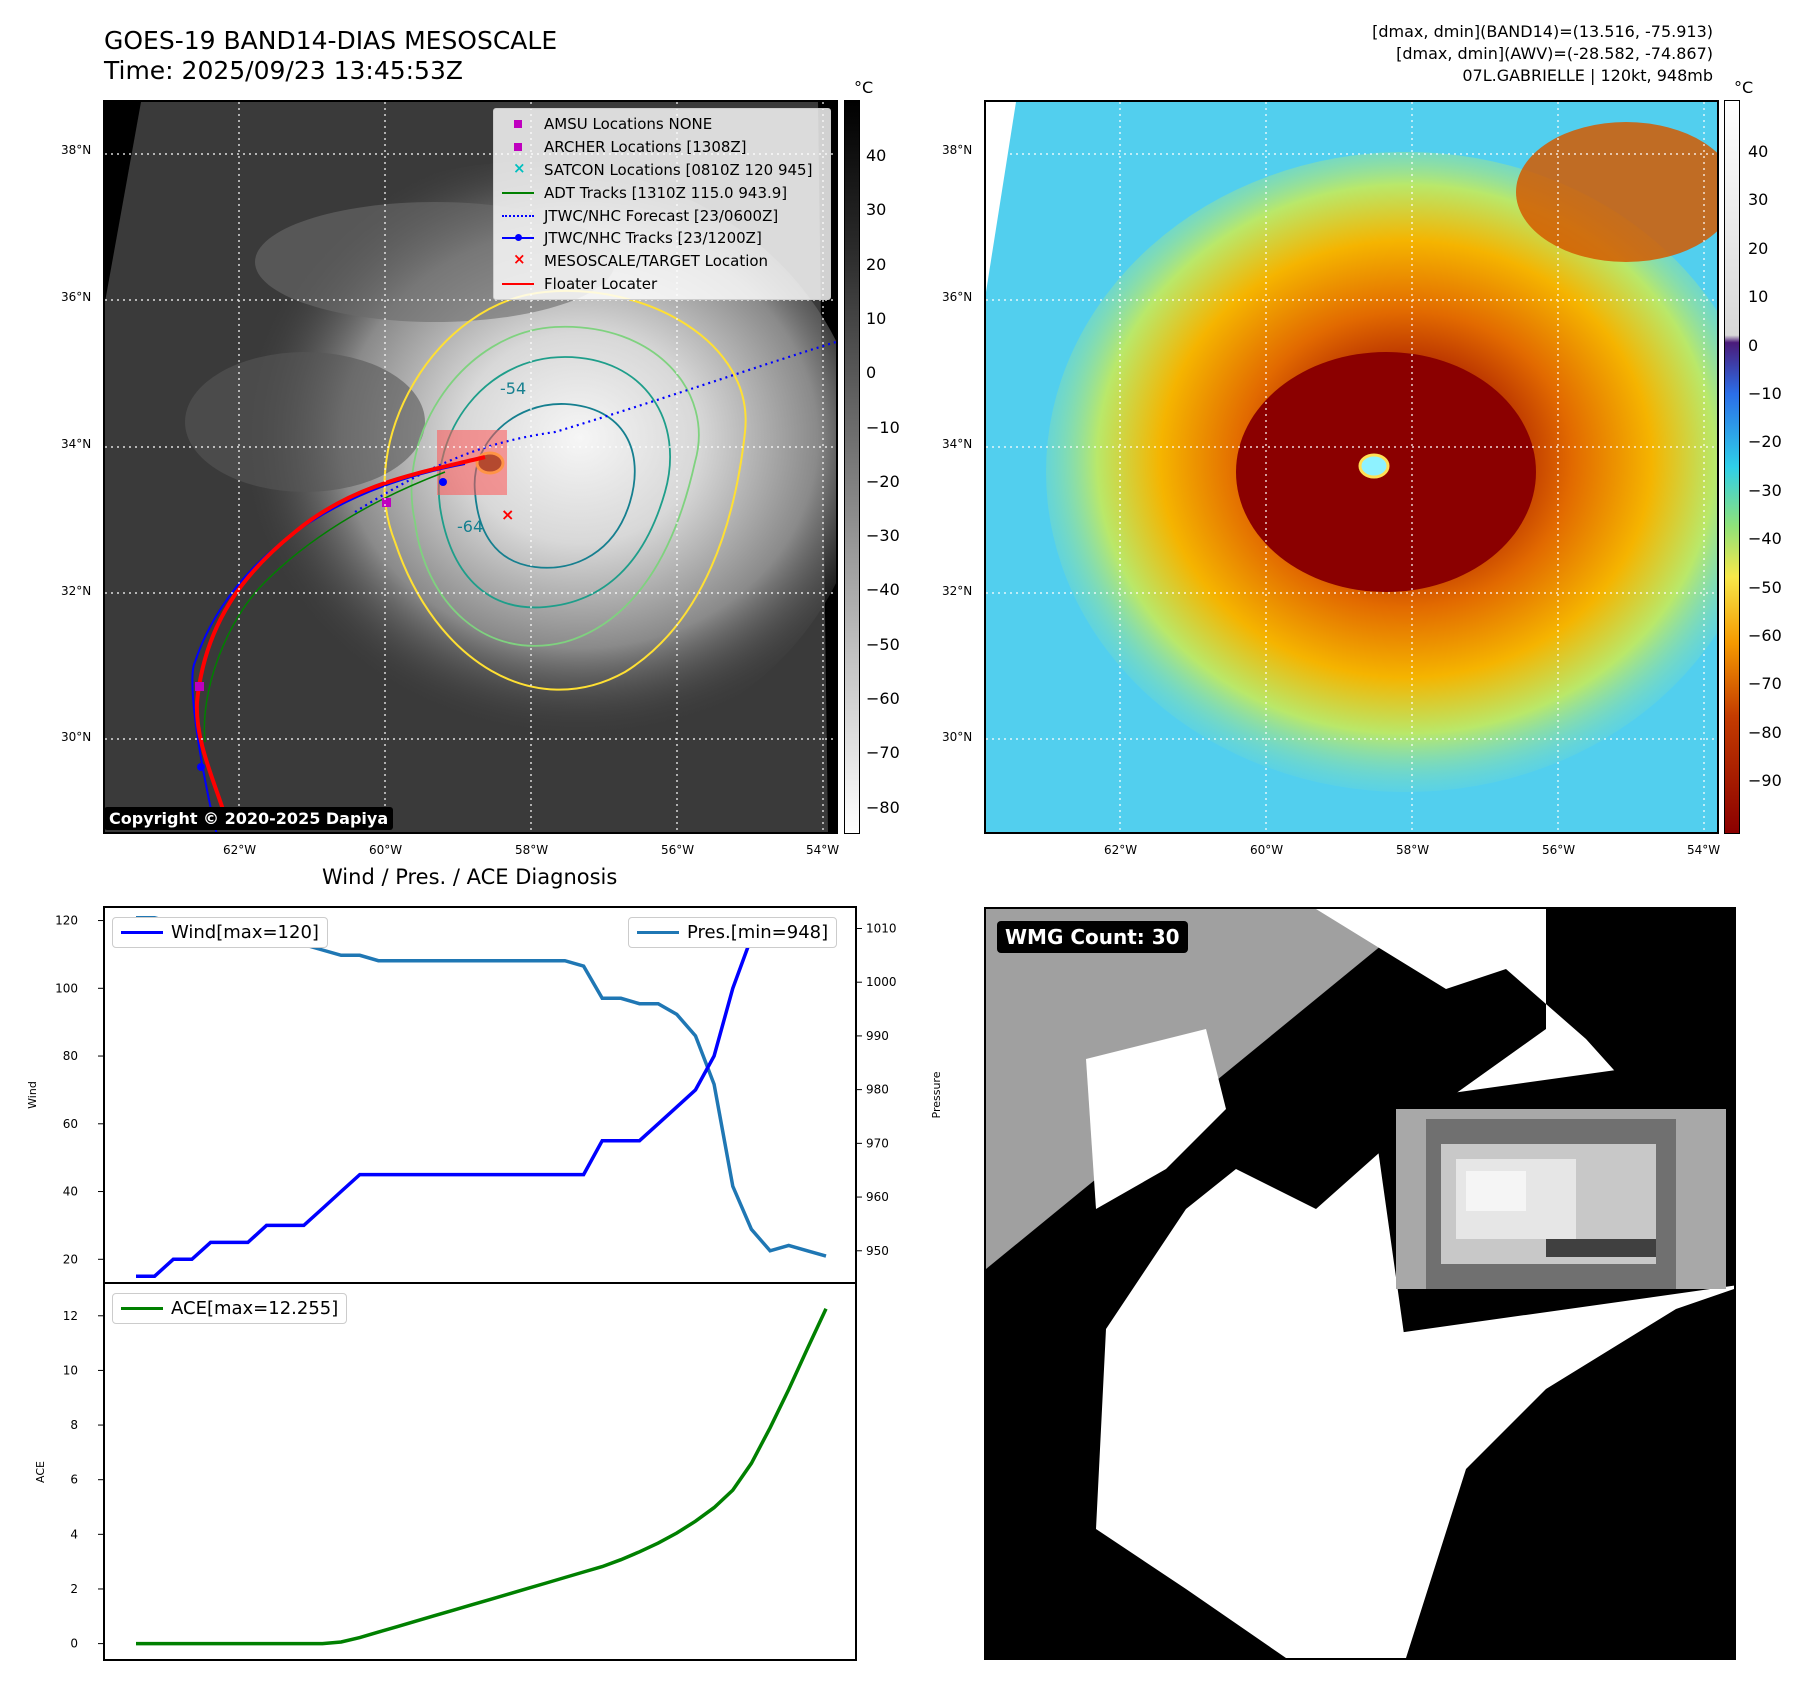  I want to click on y-tick-label: 1010, so click(881, 928).